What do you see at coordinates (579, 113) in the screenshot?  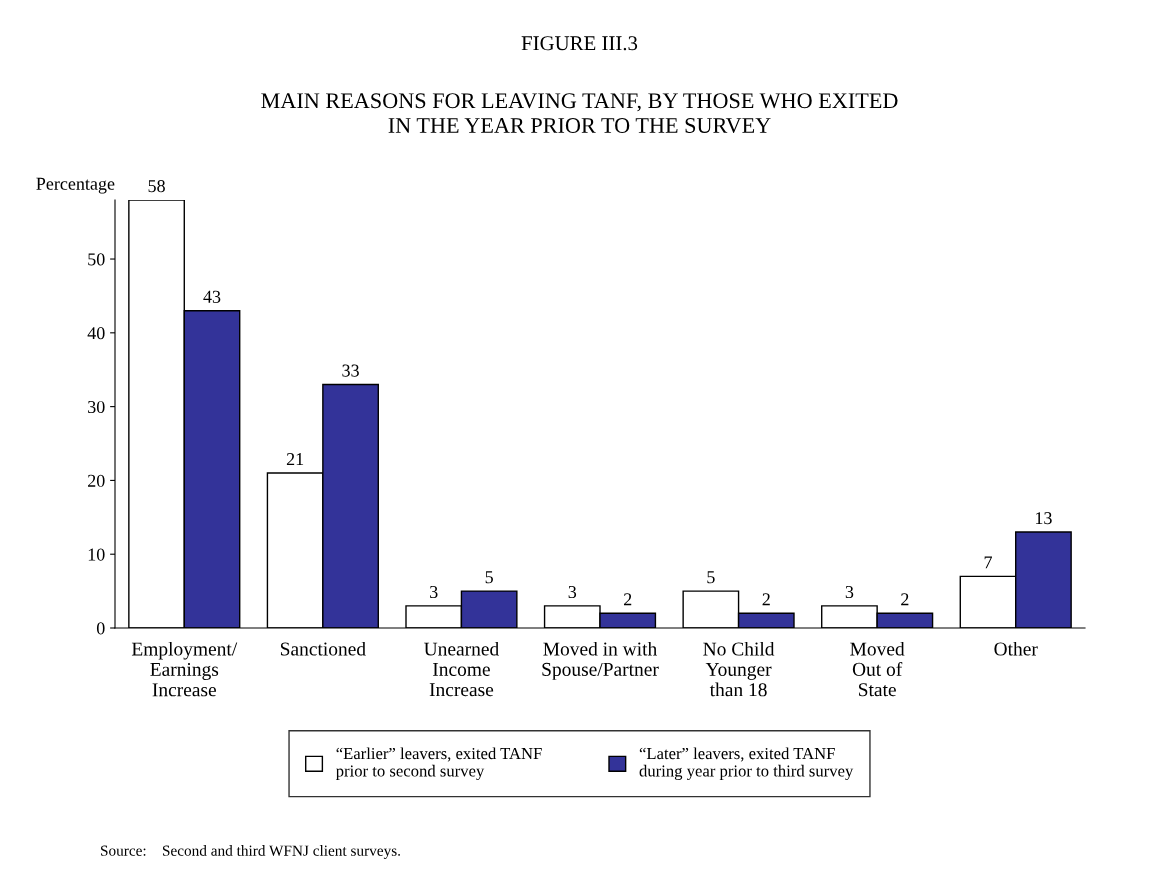 I see `chart-subtitle: MAIN REASONS FOR LEAVING TANF, BY THOSE WHO EXITED IN THE YEAR PRIOR TO THE SURVEY` at bounding box center [579, 113].